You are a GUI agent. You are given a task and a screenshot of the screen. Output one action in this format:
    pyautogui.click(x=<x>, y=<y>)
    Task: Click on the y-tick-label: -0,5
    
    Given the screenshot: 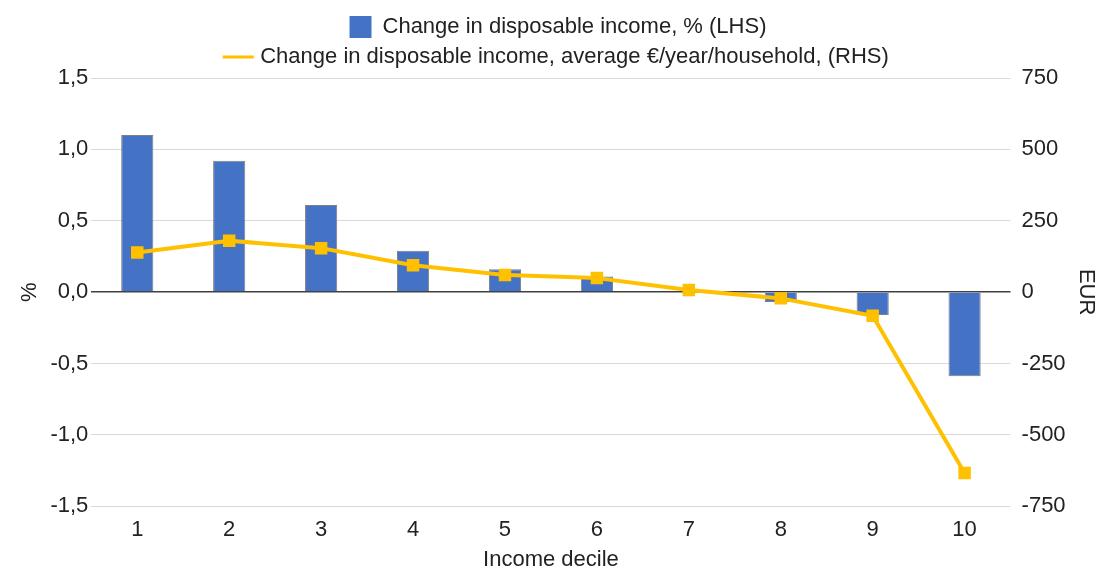 What is the action you would take?
    pyautogui.click(x=69, y=362)
    